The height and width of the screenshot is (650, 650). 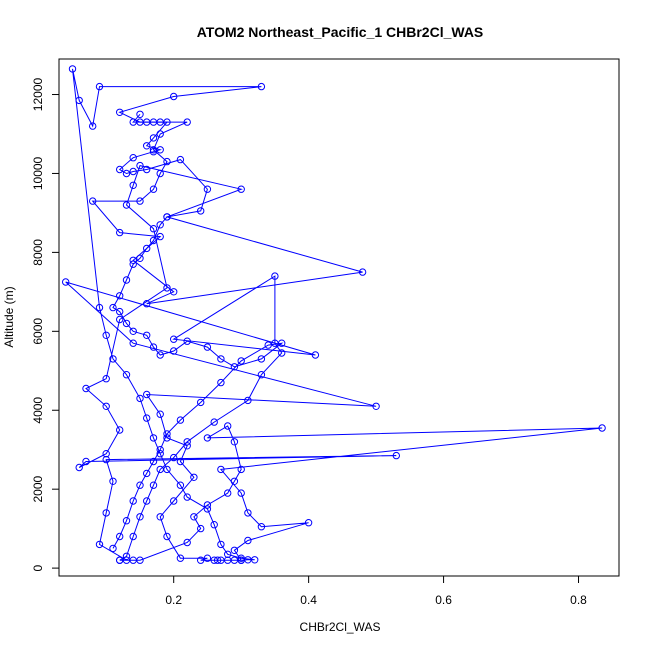 I want to click on y-tick-label: 4000, so click(x=38, y=410).